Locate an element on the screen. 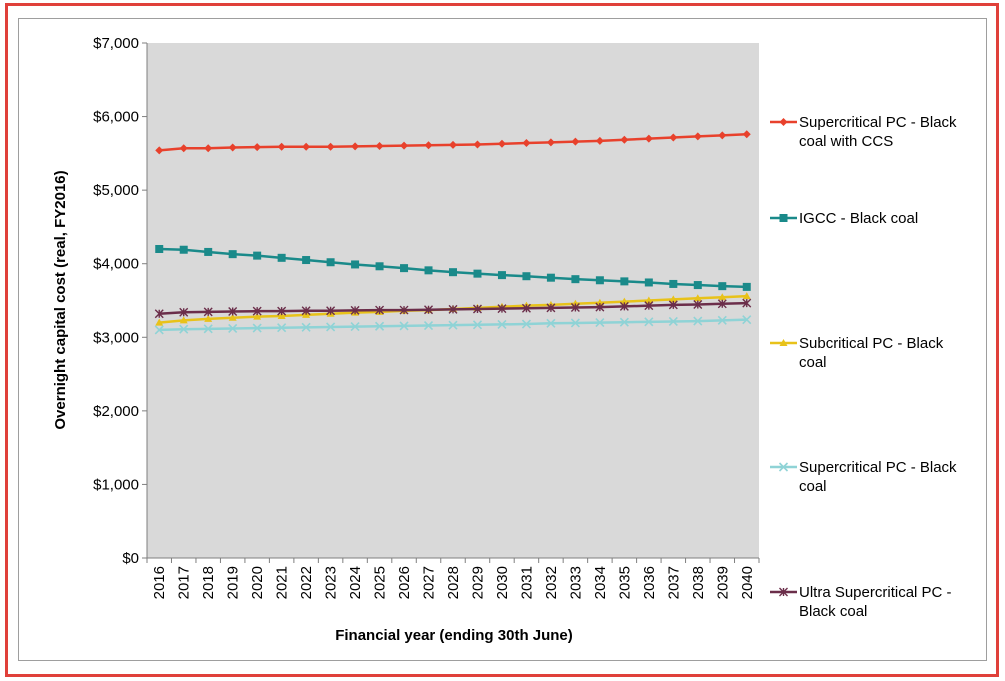  x-tick-label: 2030 is located at coordinates (502, 582).